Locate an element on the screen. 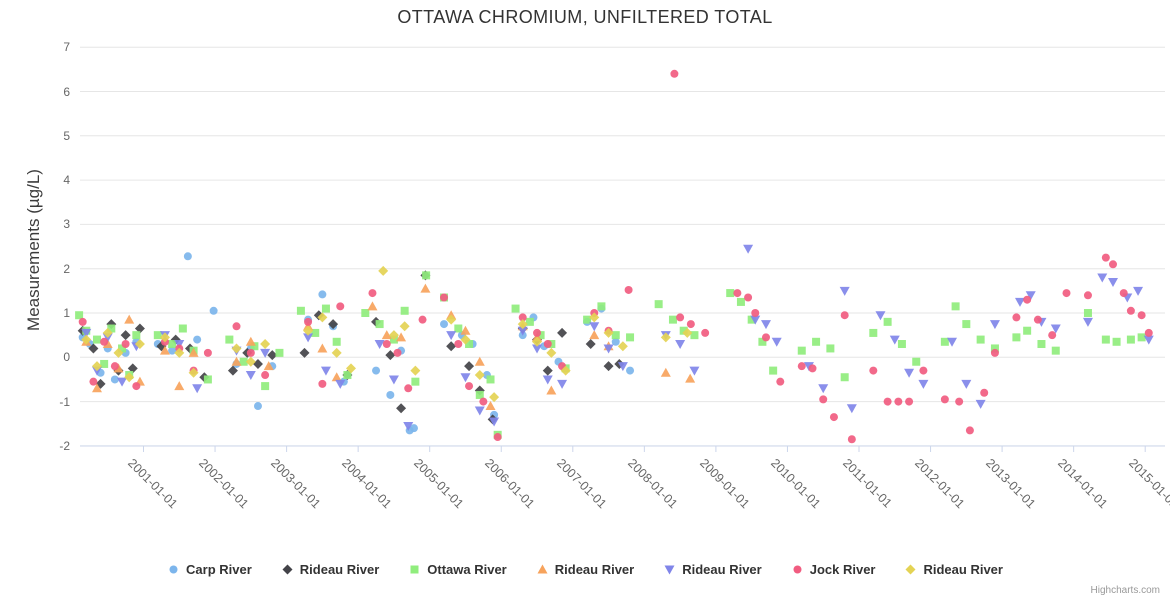 Image resolution: width=1170 pixels, height=600 pixels. legend-item-6-rideau-river: Rideau River is located at coordinates (953, 569).